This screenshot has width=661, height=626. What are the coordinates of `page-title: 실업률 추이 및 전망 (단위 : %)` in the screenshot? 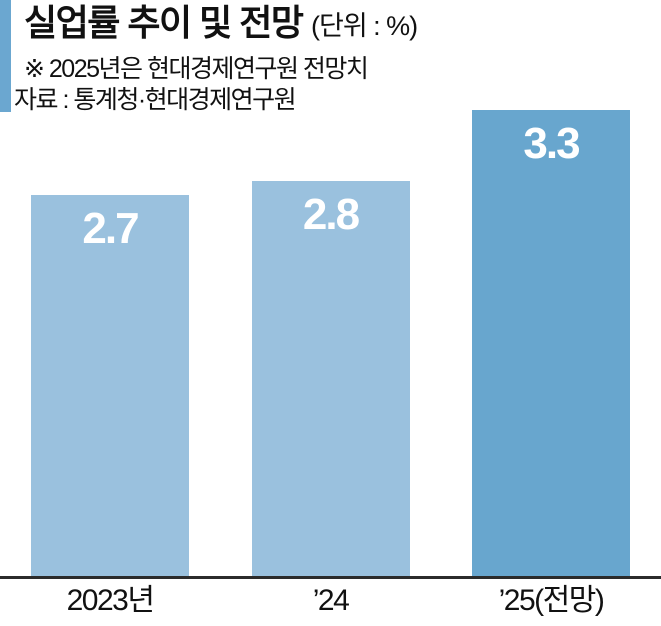 It's located at (337, 24).